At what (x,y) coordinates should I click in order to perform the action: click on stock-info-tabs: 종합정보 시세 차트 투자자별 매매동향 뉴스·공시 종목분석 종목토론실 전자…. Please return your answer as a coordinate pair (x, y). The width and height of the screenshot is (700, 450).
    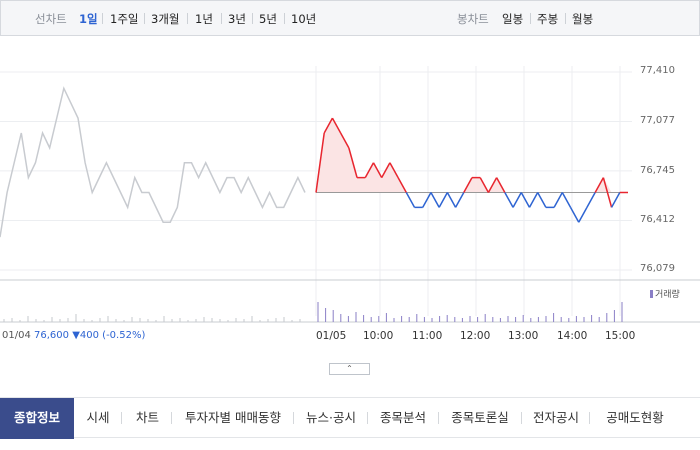
    Looking at the image, I should click on (350, 418).